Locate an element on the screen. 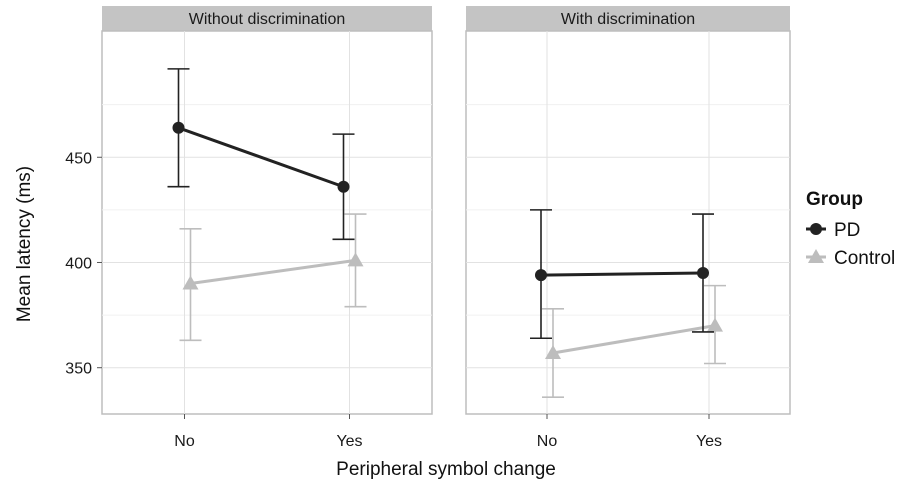 The height and width of the screenshot is (482, 916). legend-entry-control: Control is located at coordinates (850, 258).